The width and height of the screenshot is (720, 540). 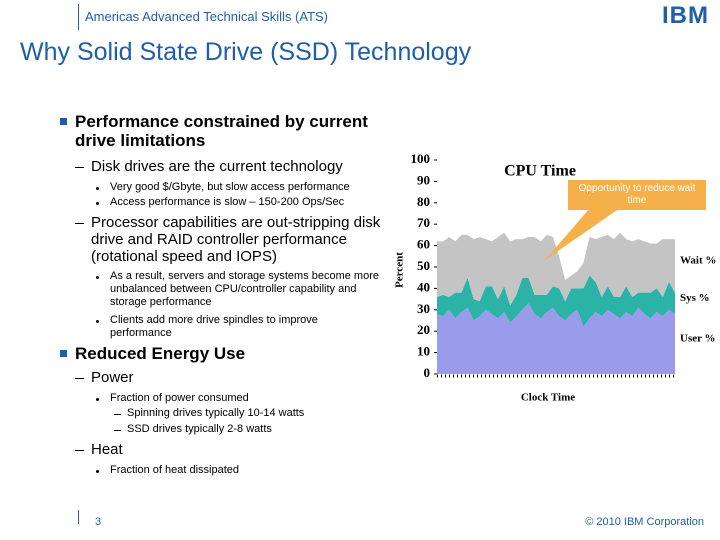 I want to click on y-tick-label: 60, so click(x=423, y=244).